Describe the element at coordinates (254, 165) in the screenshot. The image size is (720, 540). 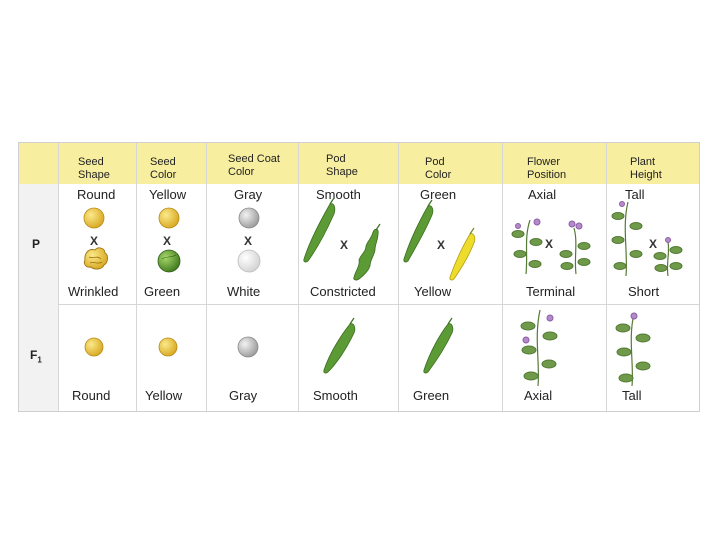
I see `header-seed-coat-color: Seed Coat Color` at that location.